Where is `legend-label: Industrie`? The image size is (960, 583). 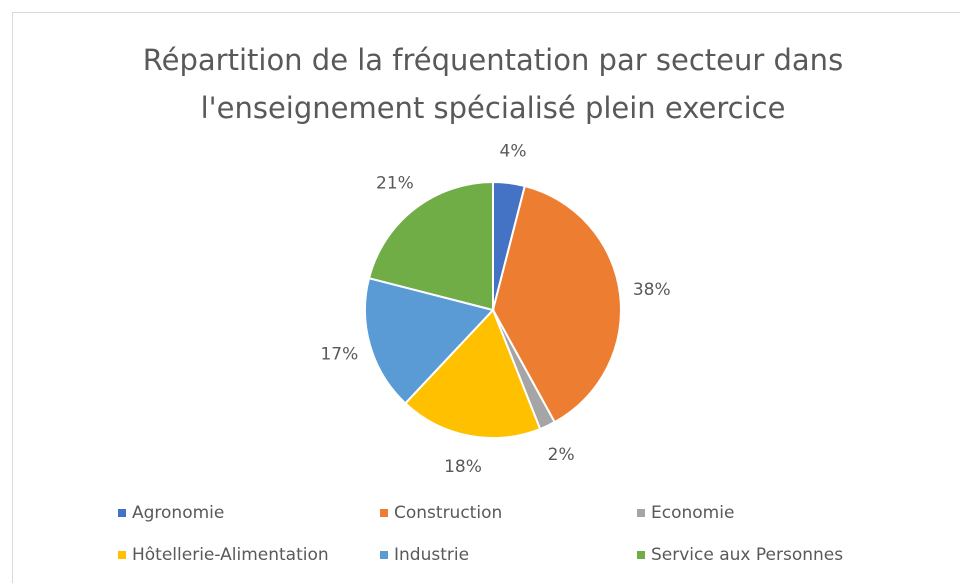
legend-label: Industrie is located at coordinates (431, 555).